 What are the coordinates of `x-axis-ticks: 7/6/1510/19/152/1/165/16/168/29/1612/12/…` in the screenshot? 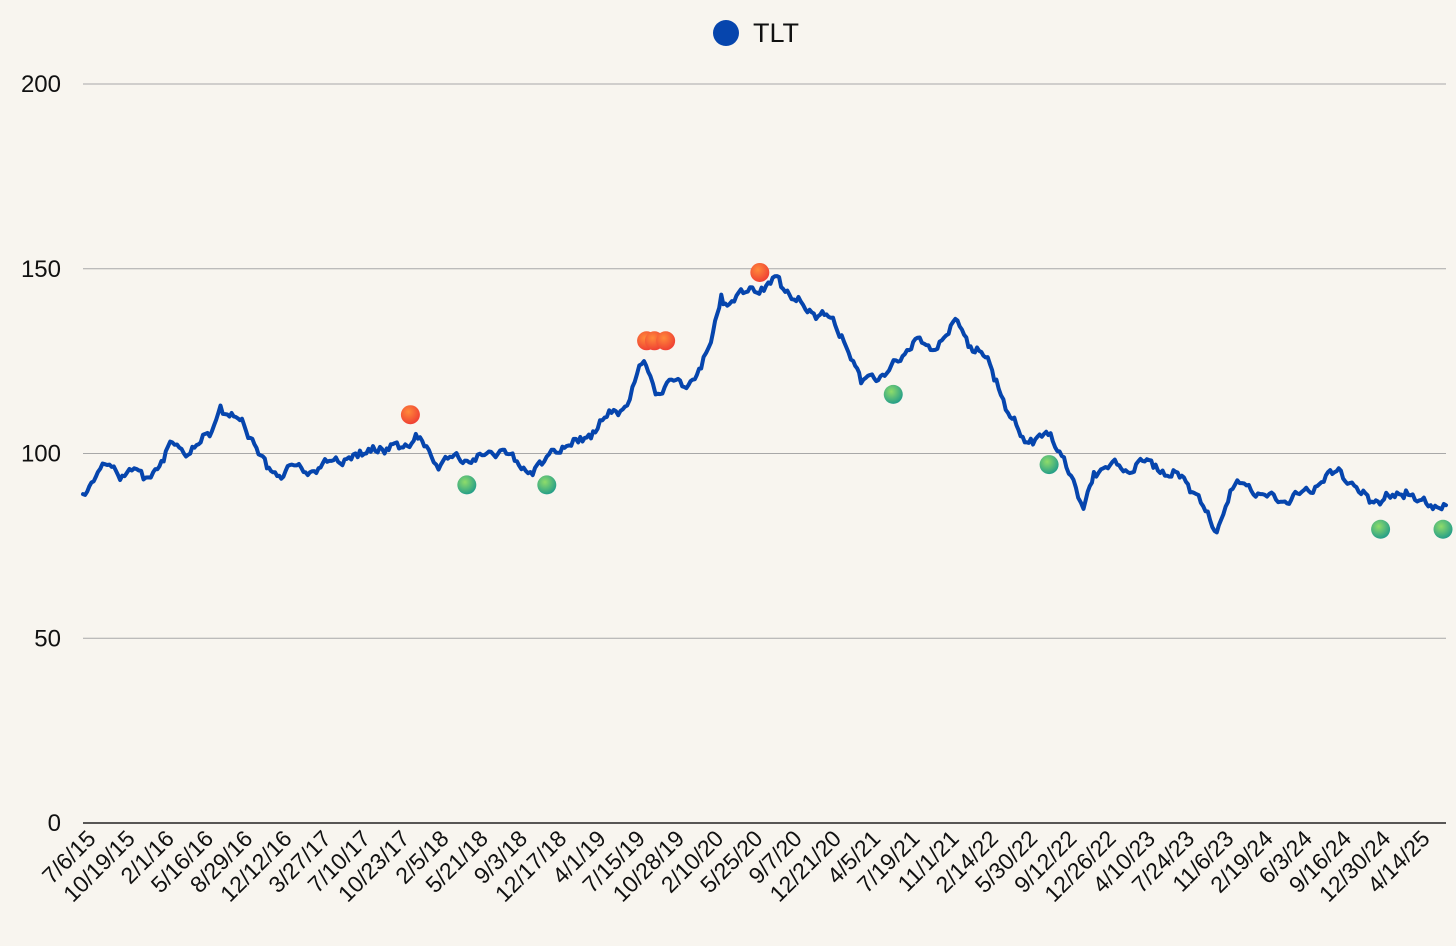 It's located at (736, 866).